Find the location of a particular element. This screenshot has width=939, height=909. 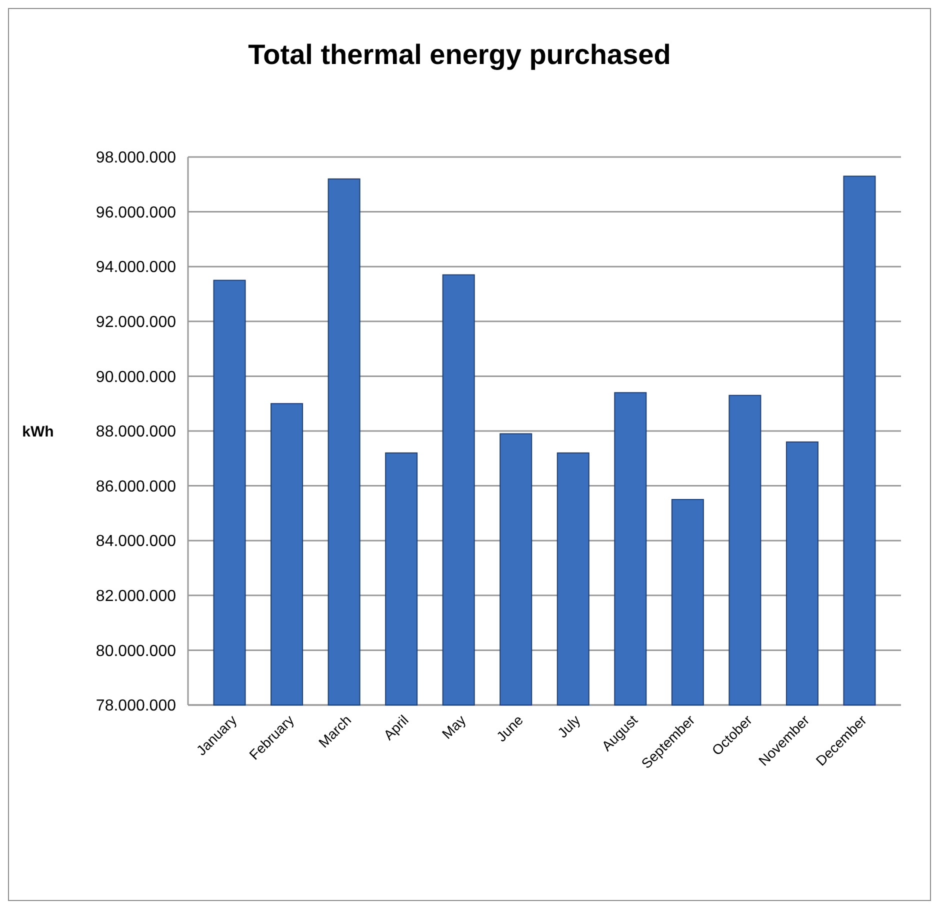

y-tick-label: 98.000.000 is located at coordinates (136, 158).